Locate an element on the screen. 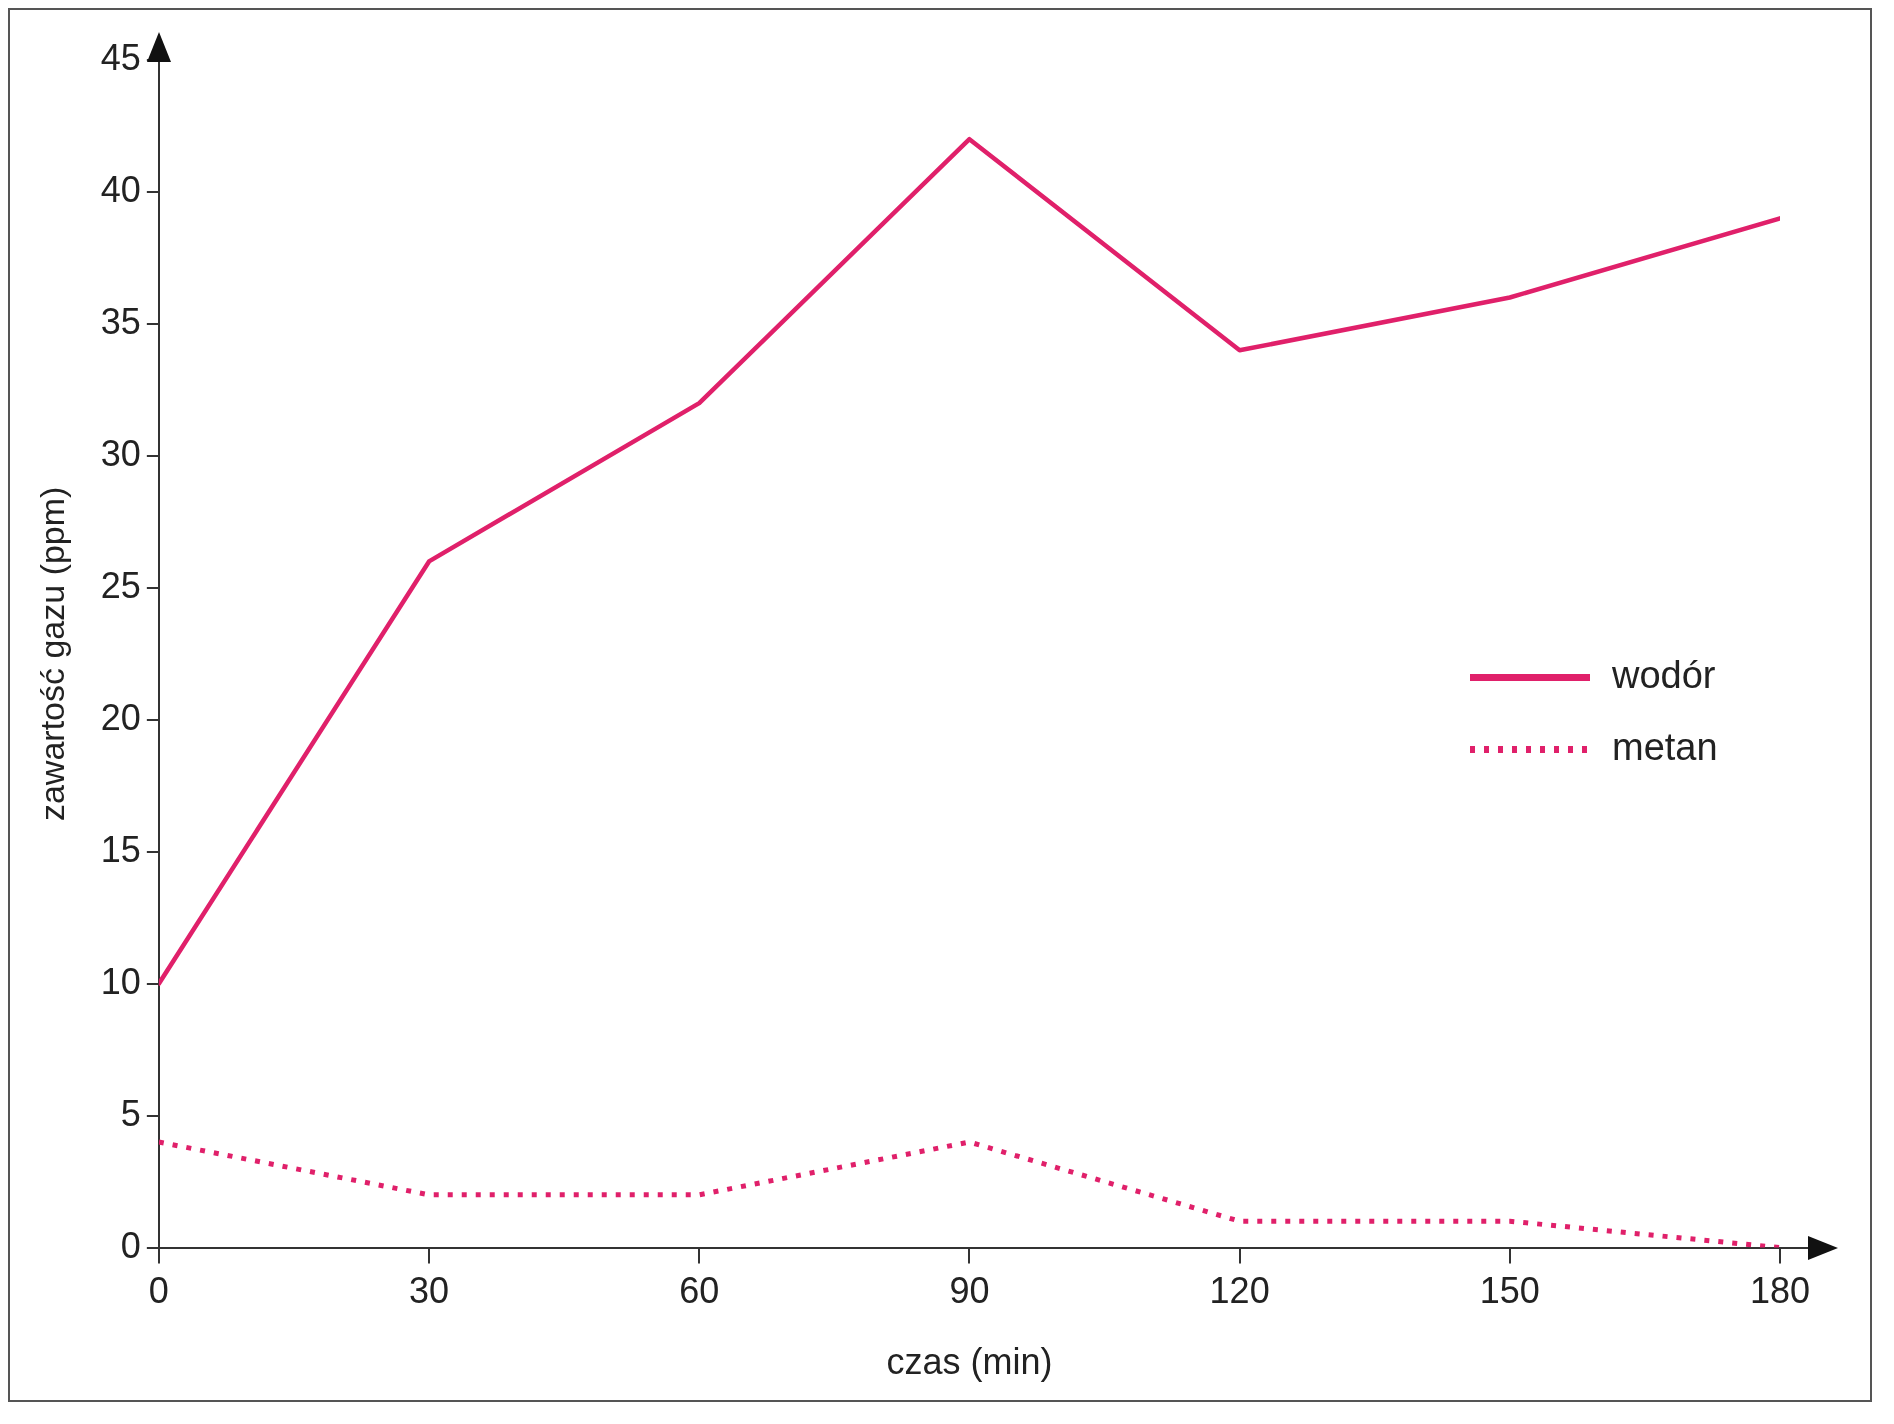  y-tick-label: 25 is located at coordinates (120, 585).